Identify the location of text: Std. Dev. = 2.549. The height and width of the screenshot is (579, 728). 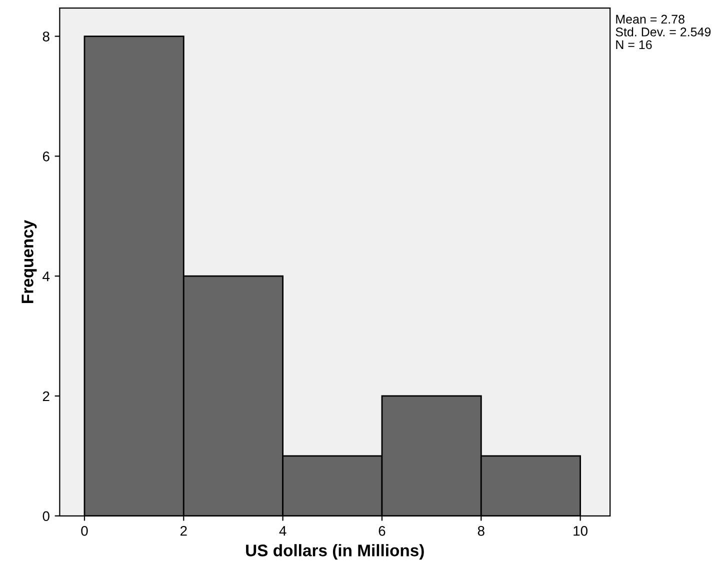
(663, 31).